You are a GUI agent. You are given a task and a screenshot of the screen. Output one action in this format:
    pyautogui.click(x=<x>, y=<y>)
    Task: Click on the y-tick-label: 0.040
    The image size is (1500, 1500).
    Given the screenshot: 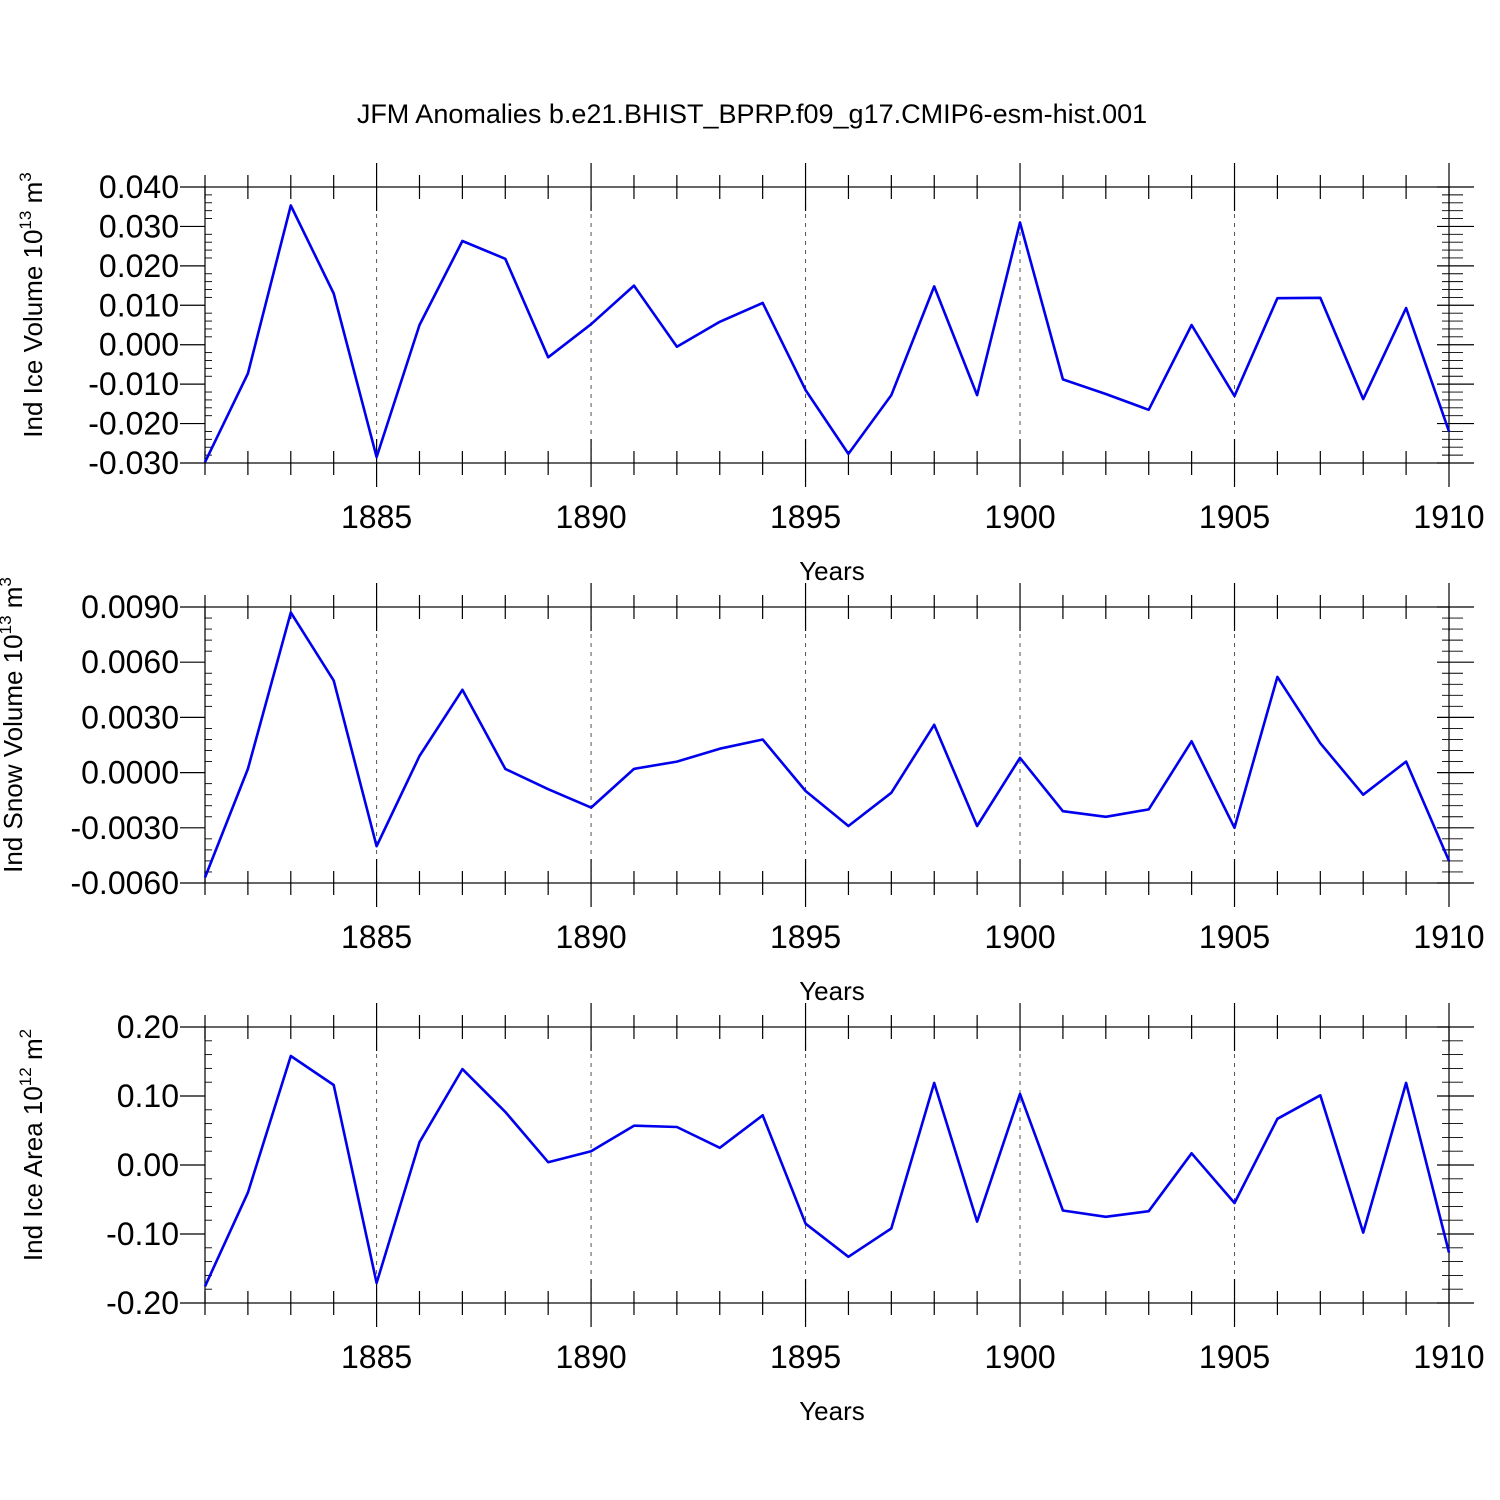 What is the action you would take?
    pyautogui.click(x=139, y=187)
    